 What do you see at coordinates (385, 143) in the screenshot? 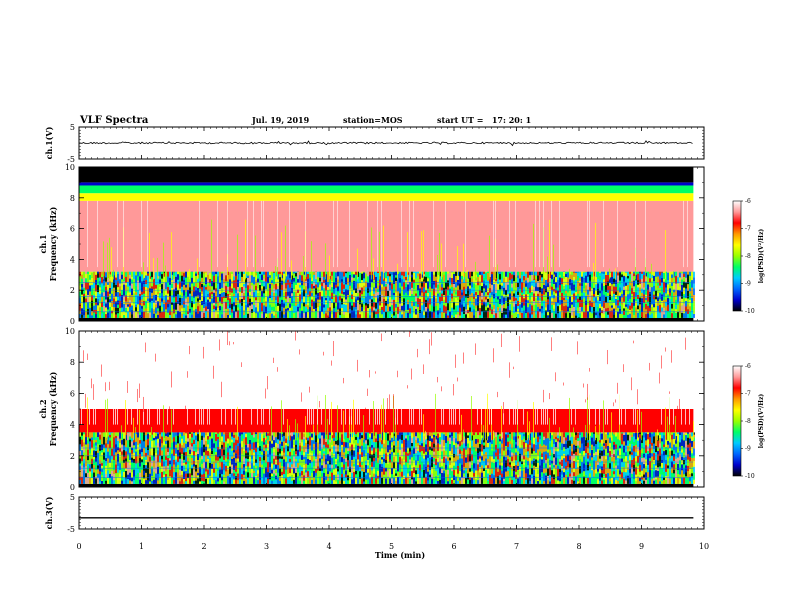
I see `waveform-trace` at bounding box center [385, 143].